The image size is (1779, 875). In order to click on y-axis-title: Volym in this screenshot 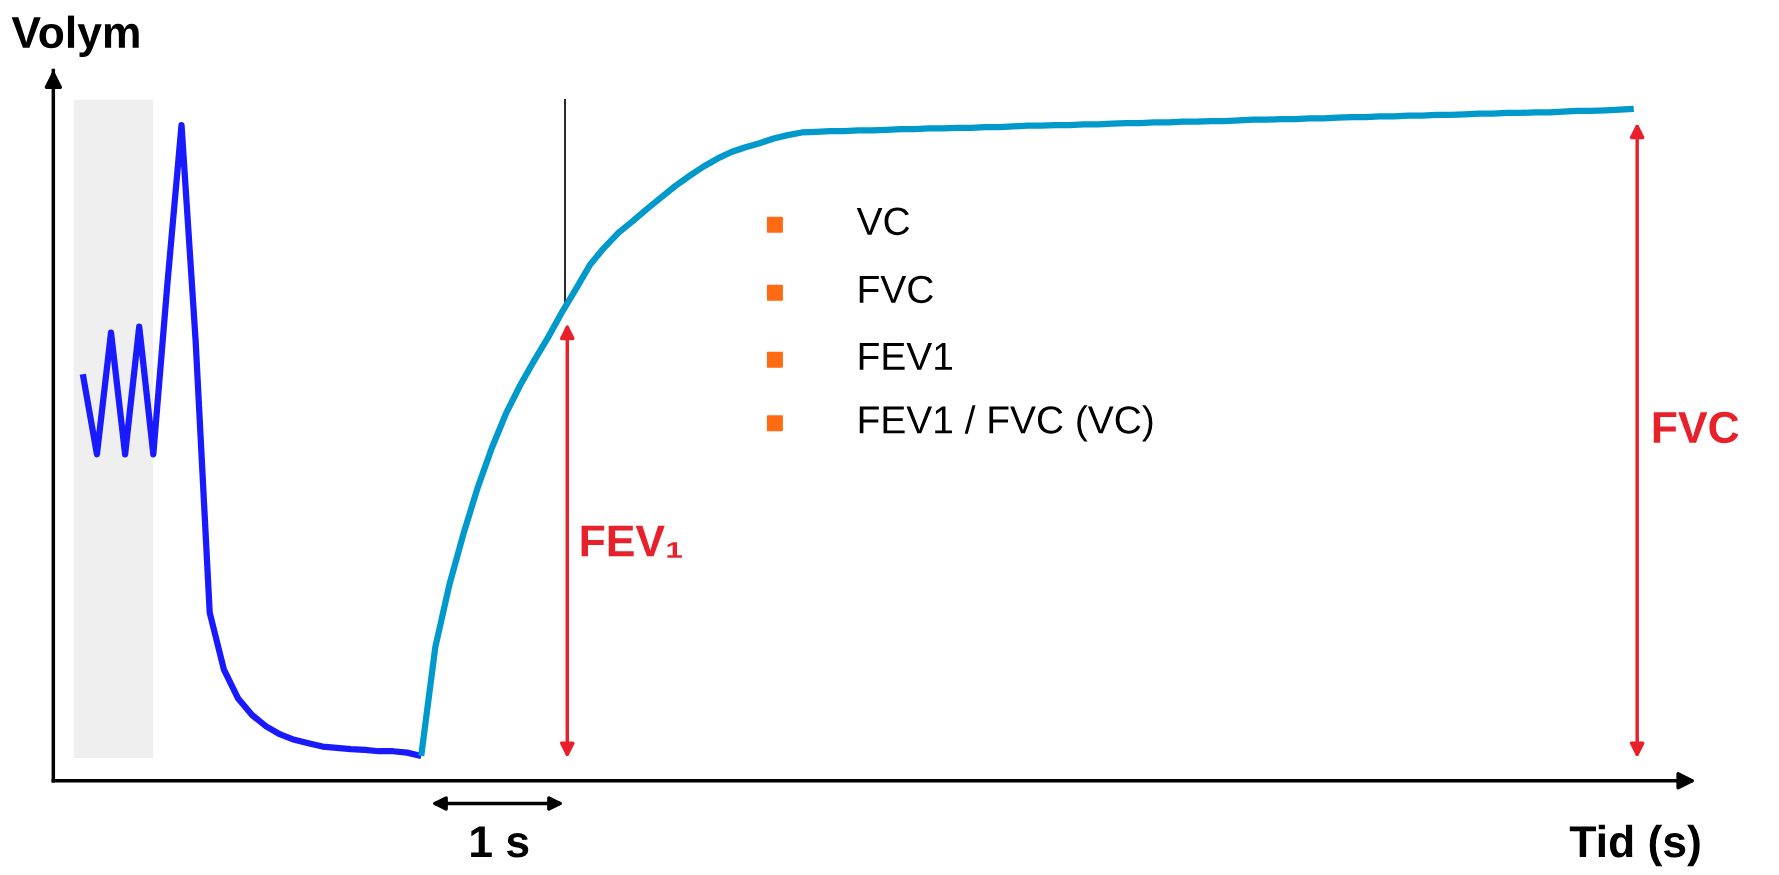, I will do `click(75, 36)`.